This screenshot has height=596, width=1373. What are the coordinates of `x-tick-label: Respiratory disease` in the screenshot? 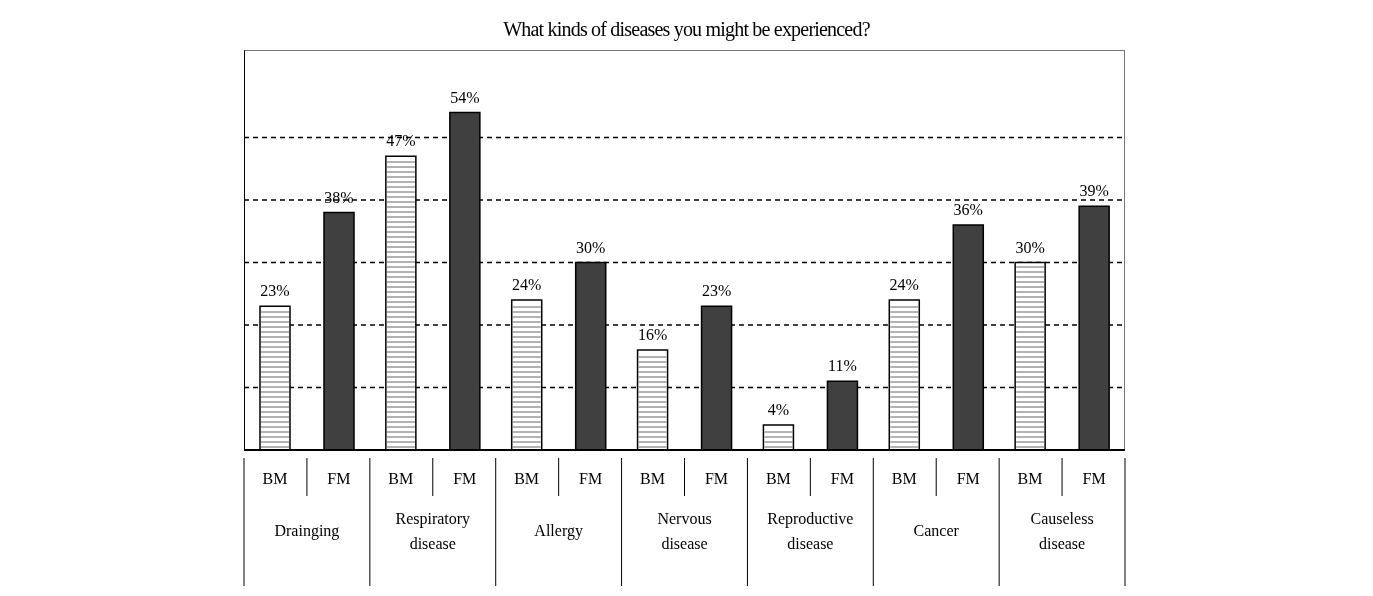 It's located at (433, 531).